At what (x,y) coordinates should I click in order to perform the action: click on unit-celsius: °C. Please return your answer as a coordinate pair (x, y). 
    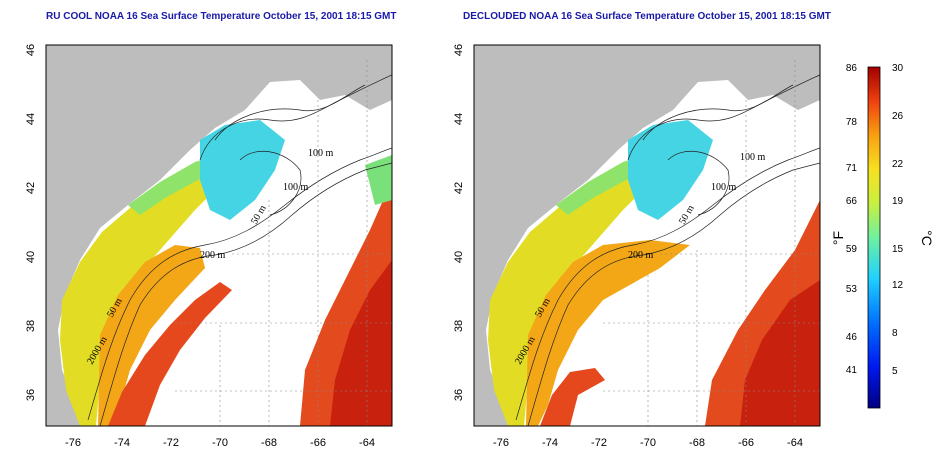
    Looking at the image, I should click on (927, 238).